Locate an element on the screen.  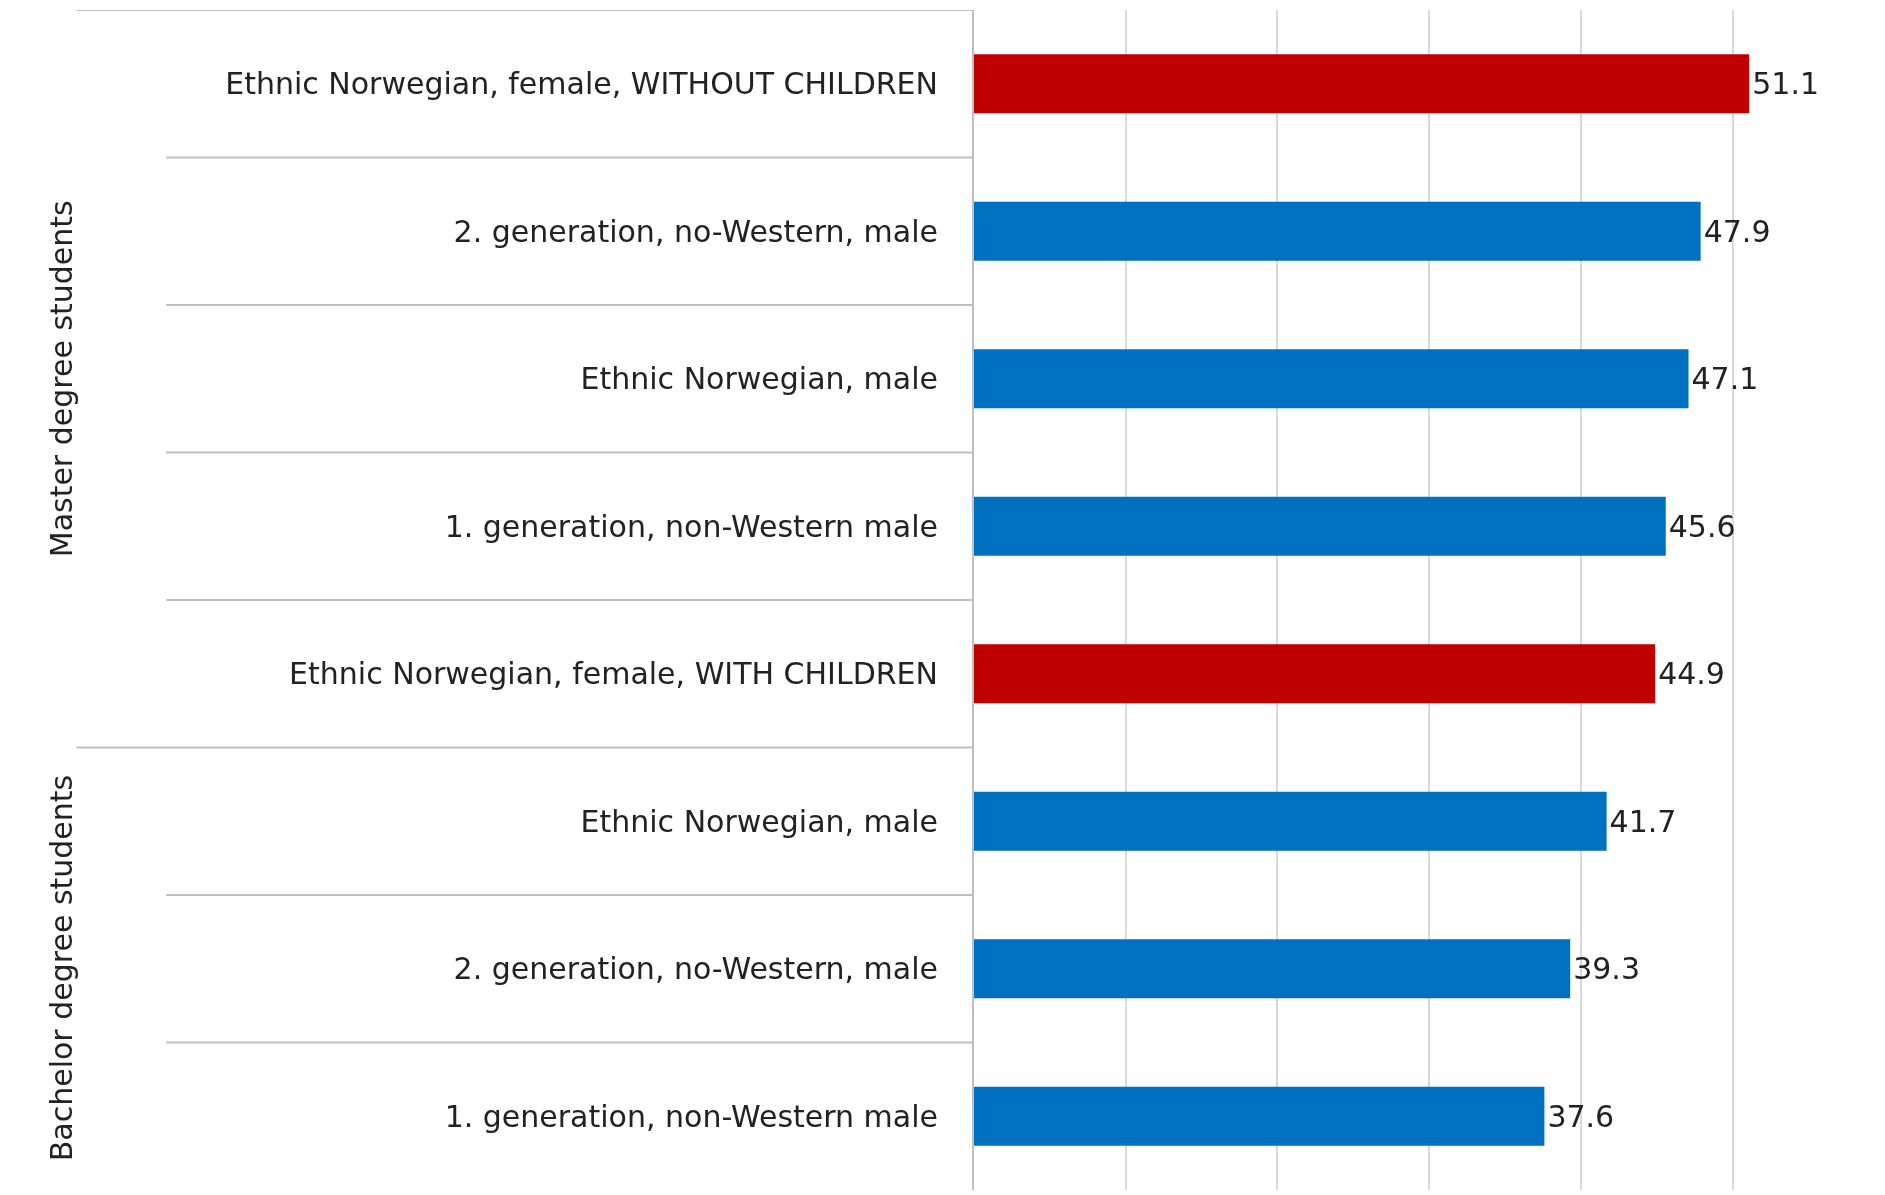
y-tick-label: Ethnic Norwegian, female, WITHOUT CHILDREN is located at coordinates (581, 84).